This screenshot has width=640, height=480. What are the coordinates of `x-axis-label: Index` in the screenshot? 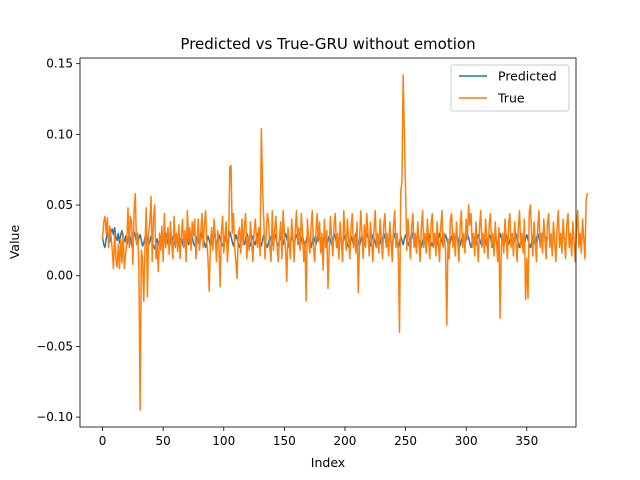 It's located at (328, 462).